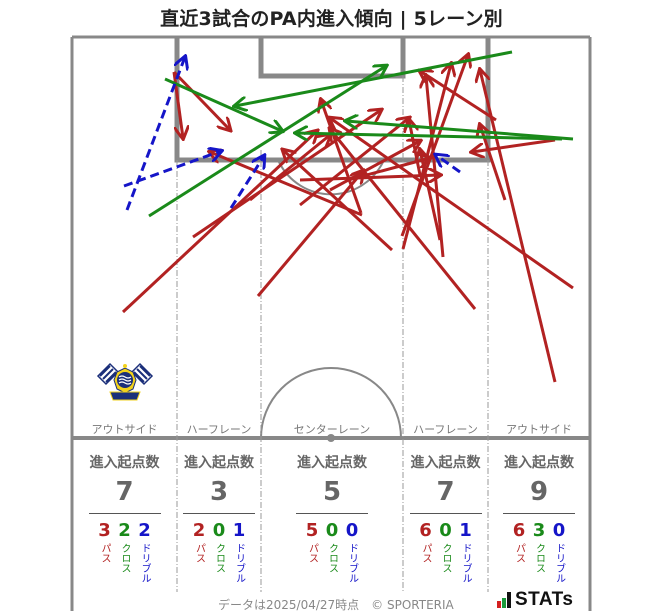 The image size is (663, 613). What do you see at coordinates (199, 530) in the screenshot?
I see `pass-count: 2` at bounding box center [199, 530].